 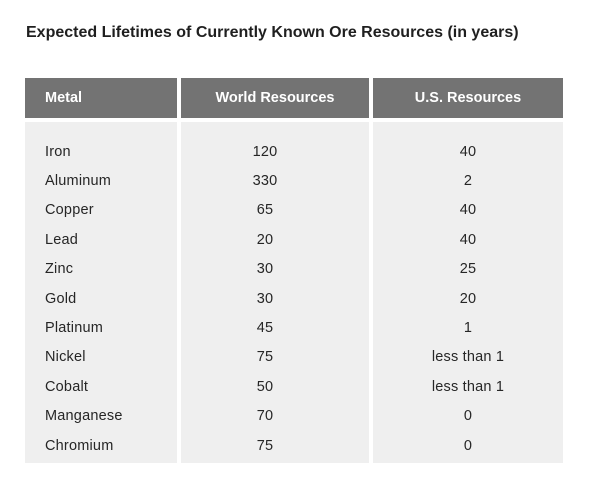 I want to click on us-resources-cell: 2, so click(x=468, y=181).